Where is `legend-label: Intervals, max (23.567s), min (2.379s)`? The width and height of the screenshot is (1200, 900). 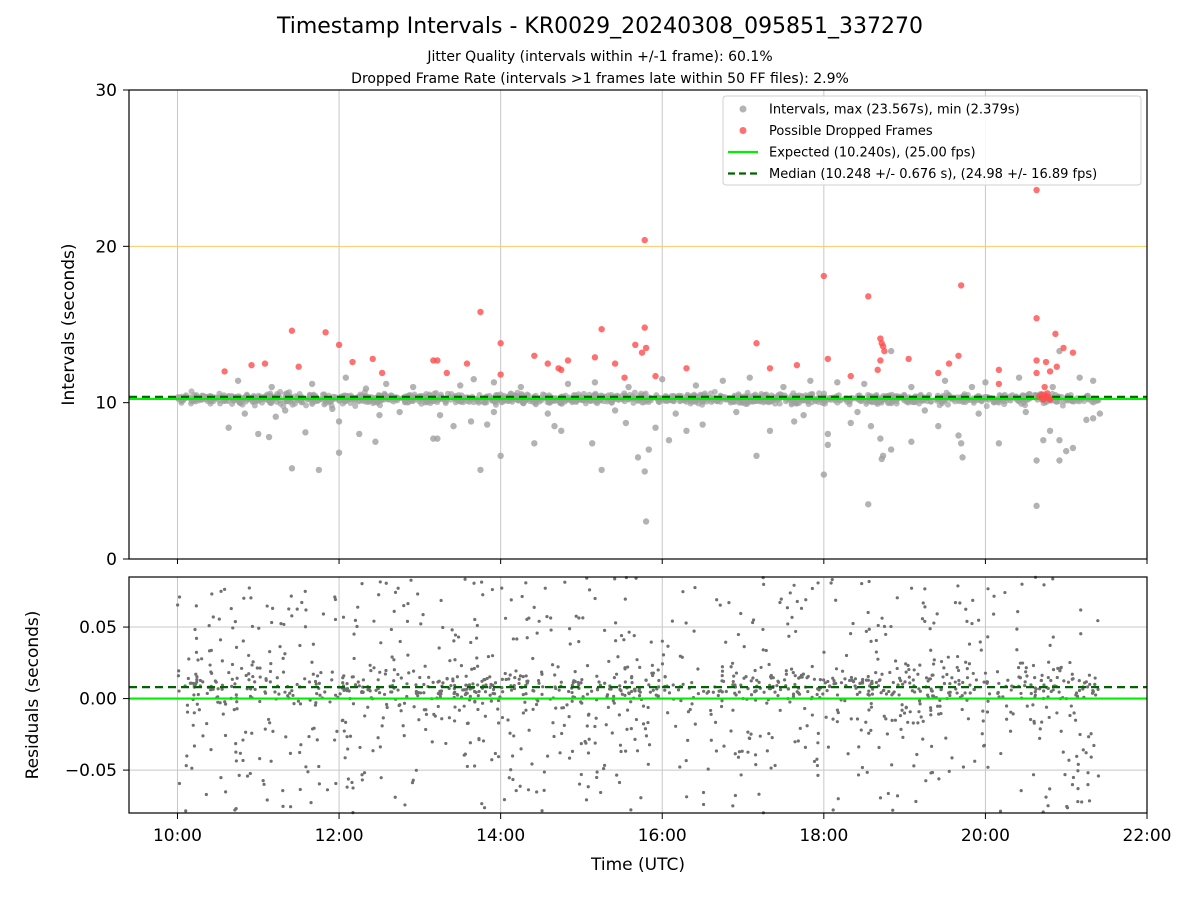 legend-label: Intervals, max (23.567s), min (2.379s) is located at coordinates (894, 110).